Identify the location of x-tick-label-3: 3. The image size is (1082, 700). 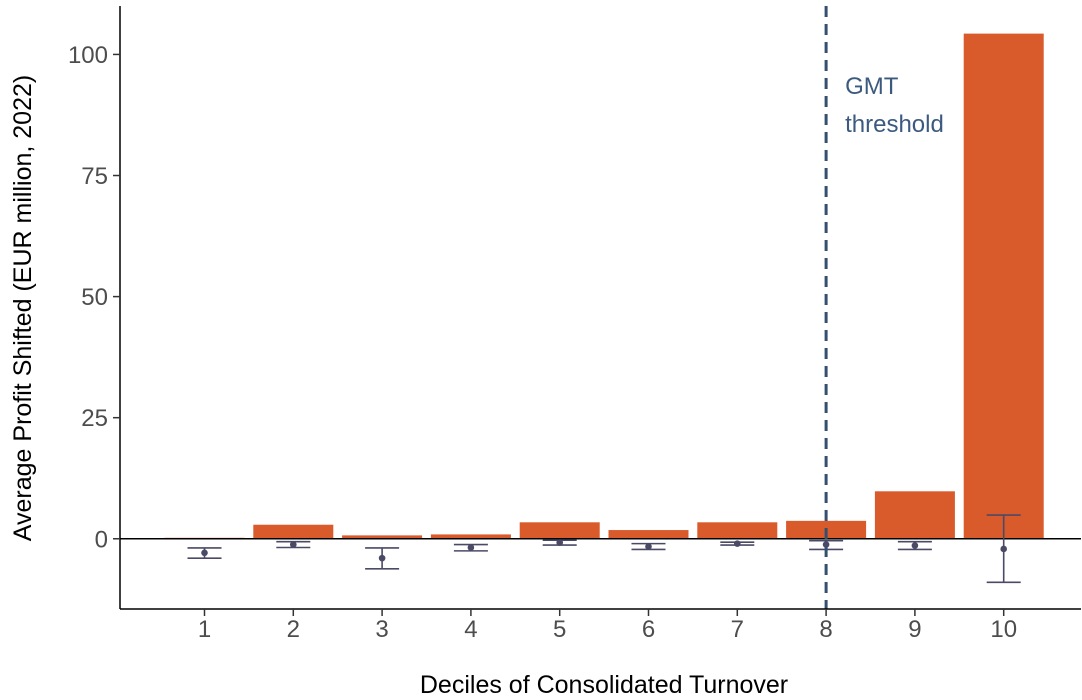
(381, 629).